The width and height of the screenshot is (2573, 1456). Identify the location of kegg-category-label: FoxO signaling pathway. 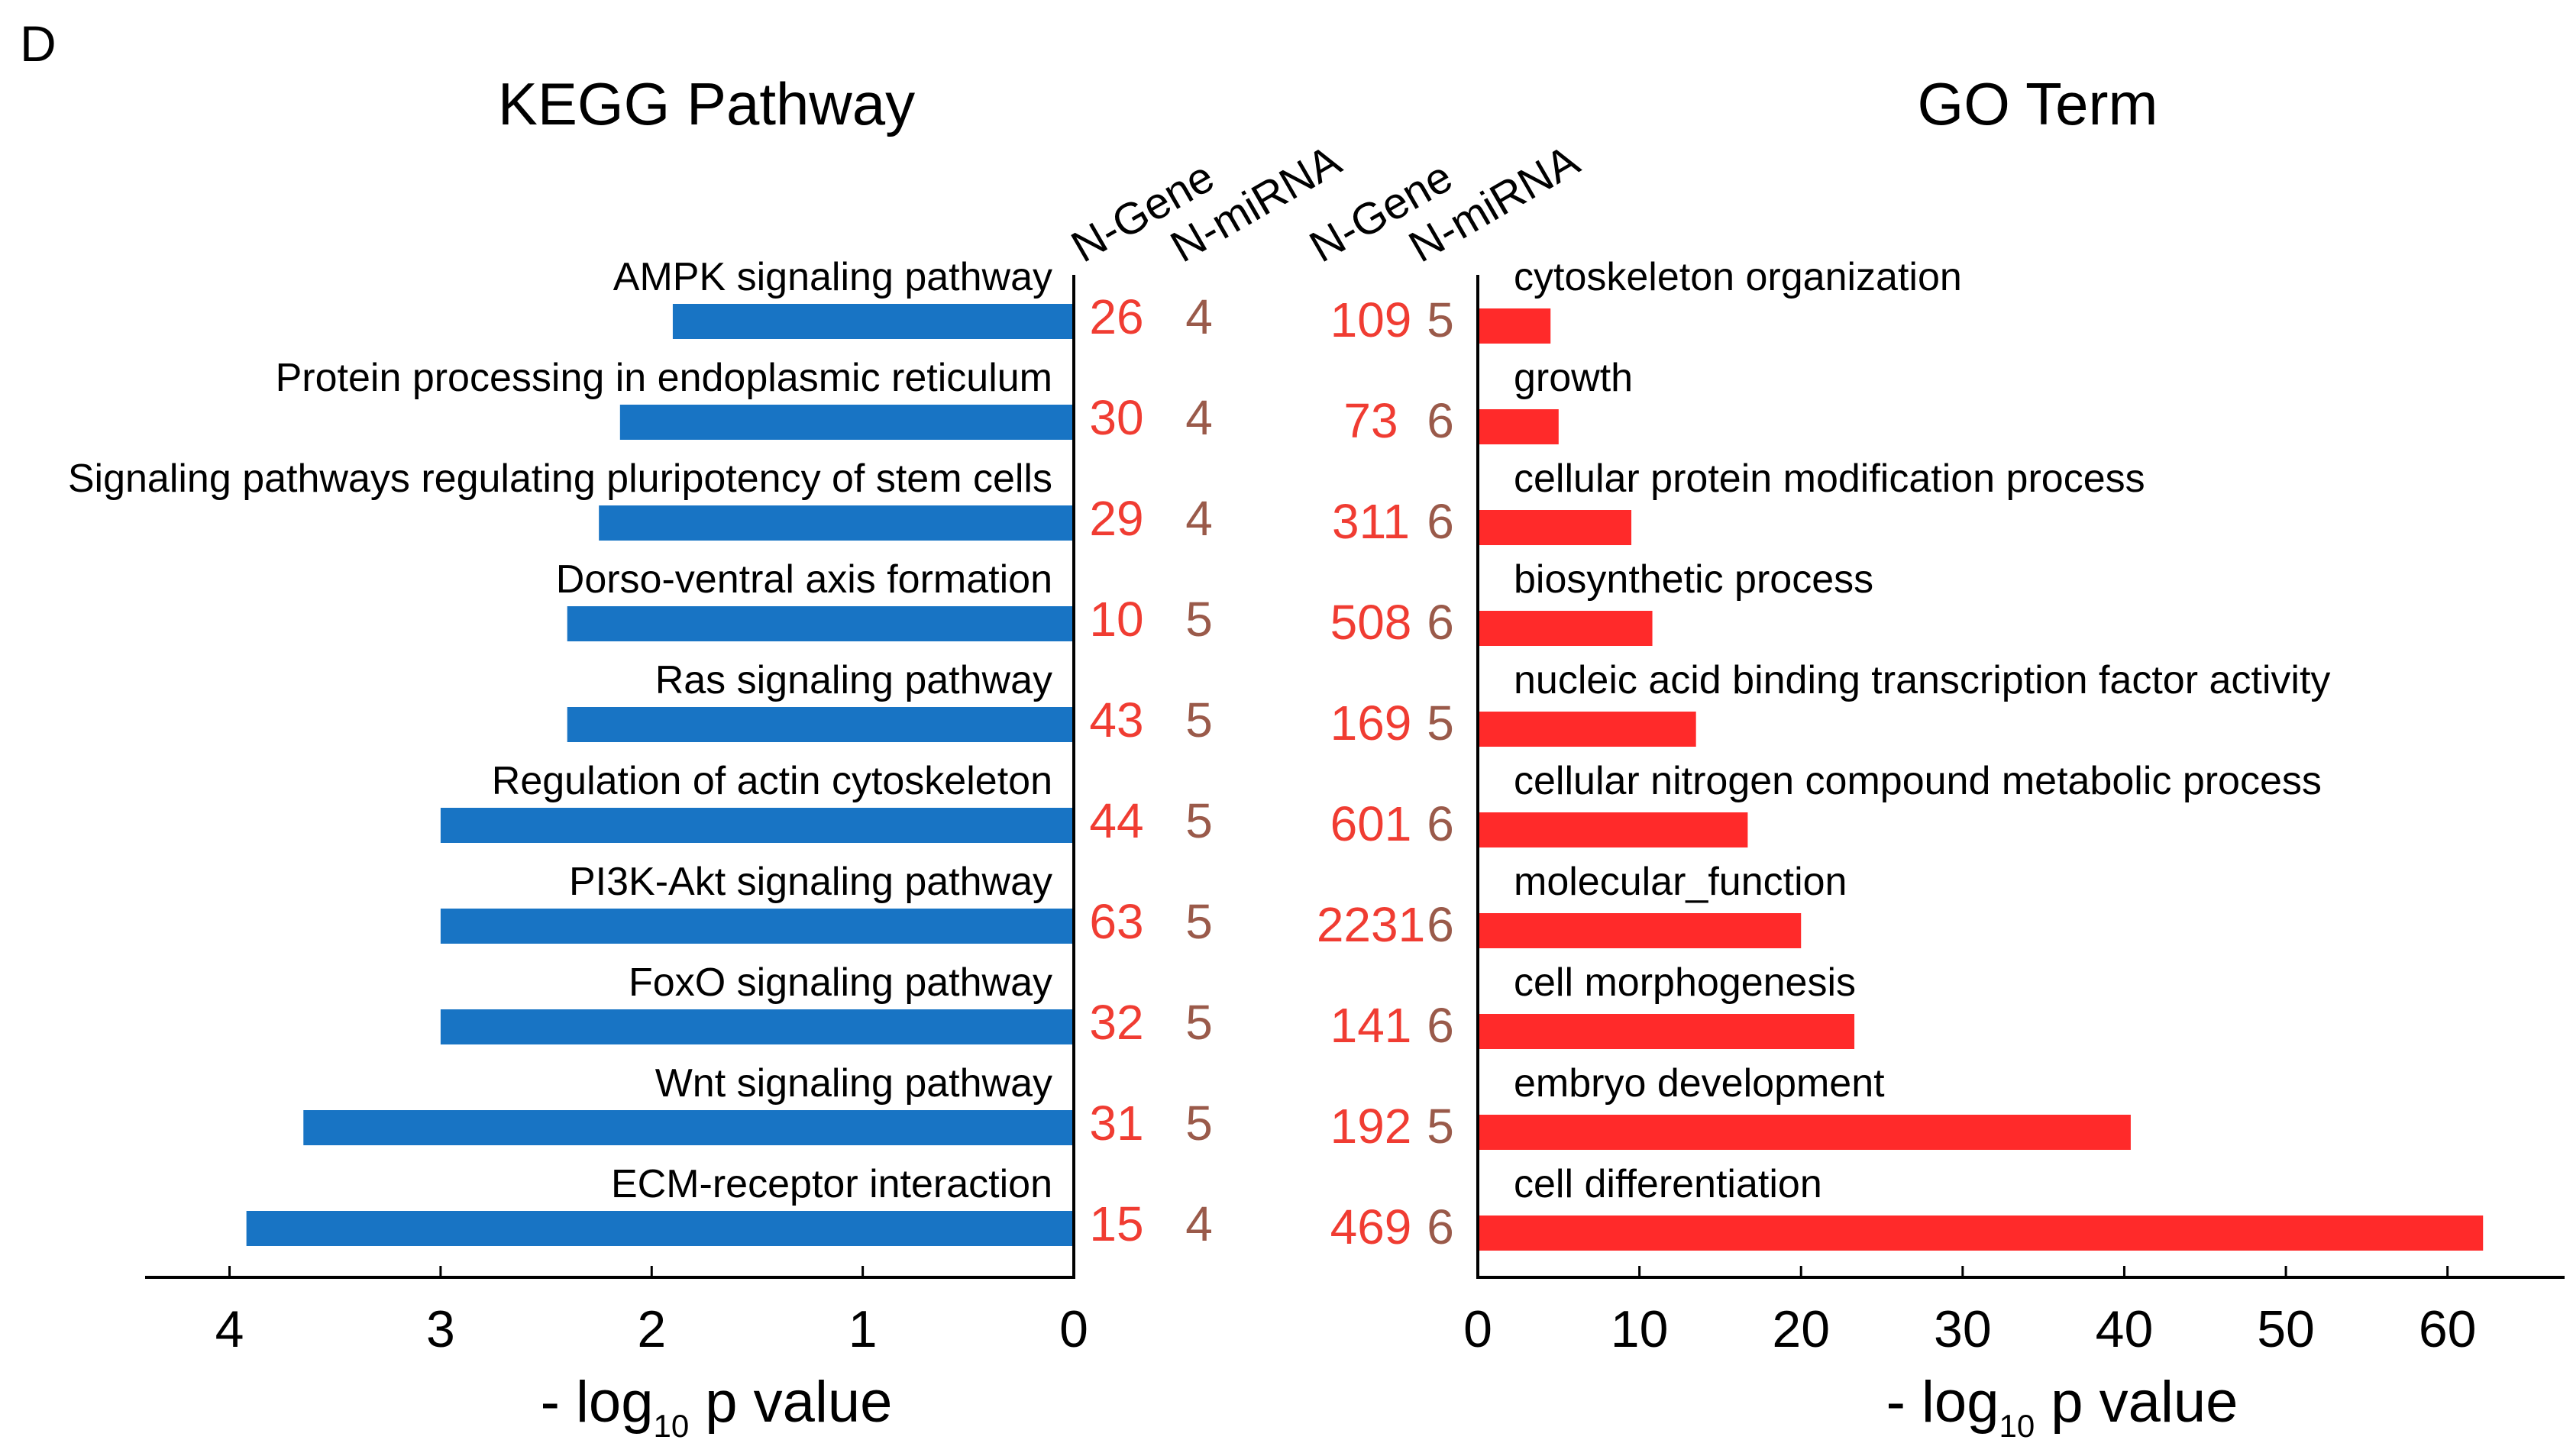
(841, 982).